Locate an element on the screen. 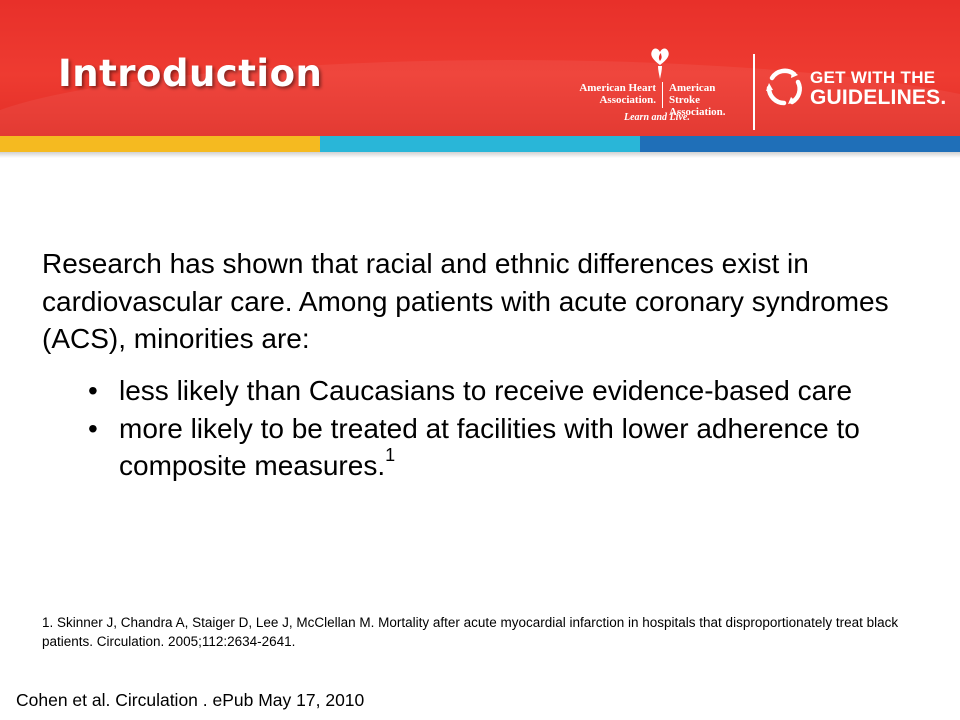 This screenshot has height=720, width=960. gwtg-line-1: GET WITH THE is located at coordinates (873, 77).